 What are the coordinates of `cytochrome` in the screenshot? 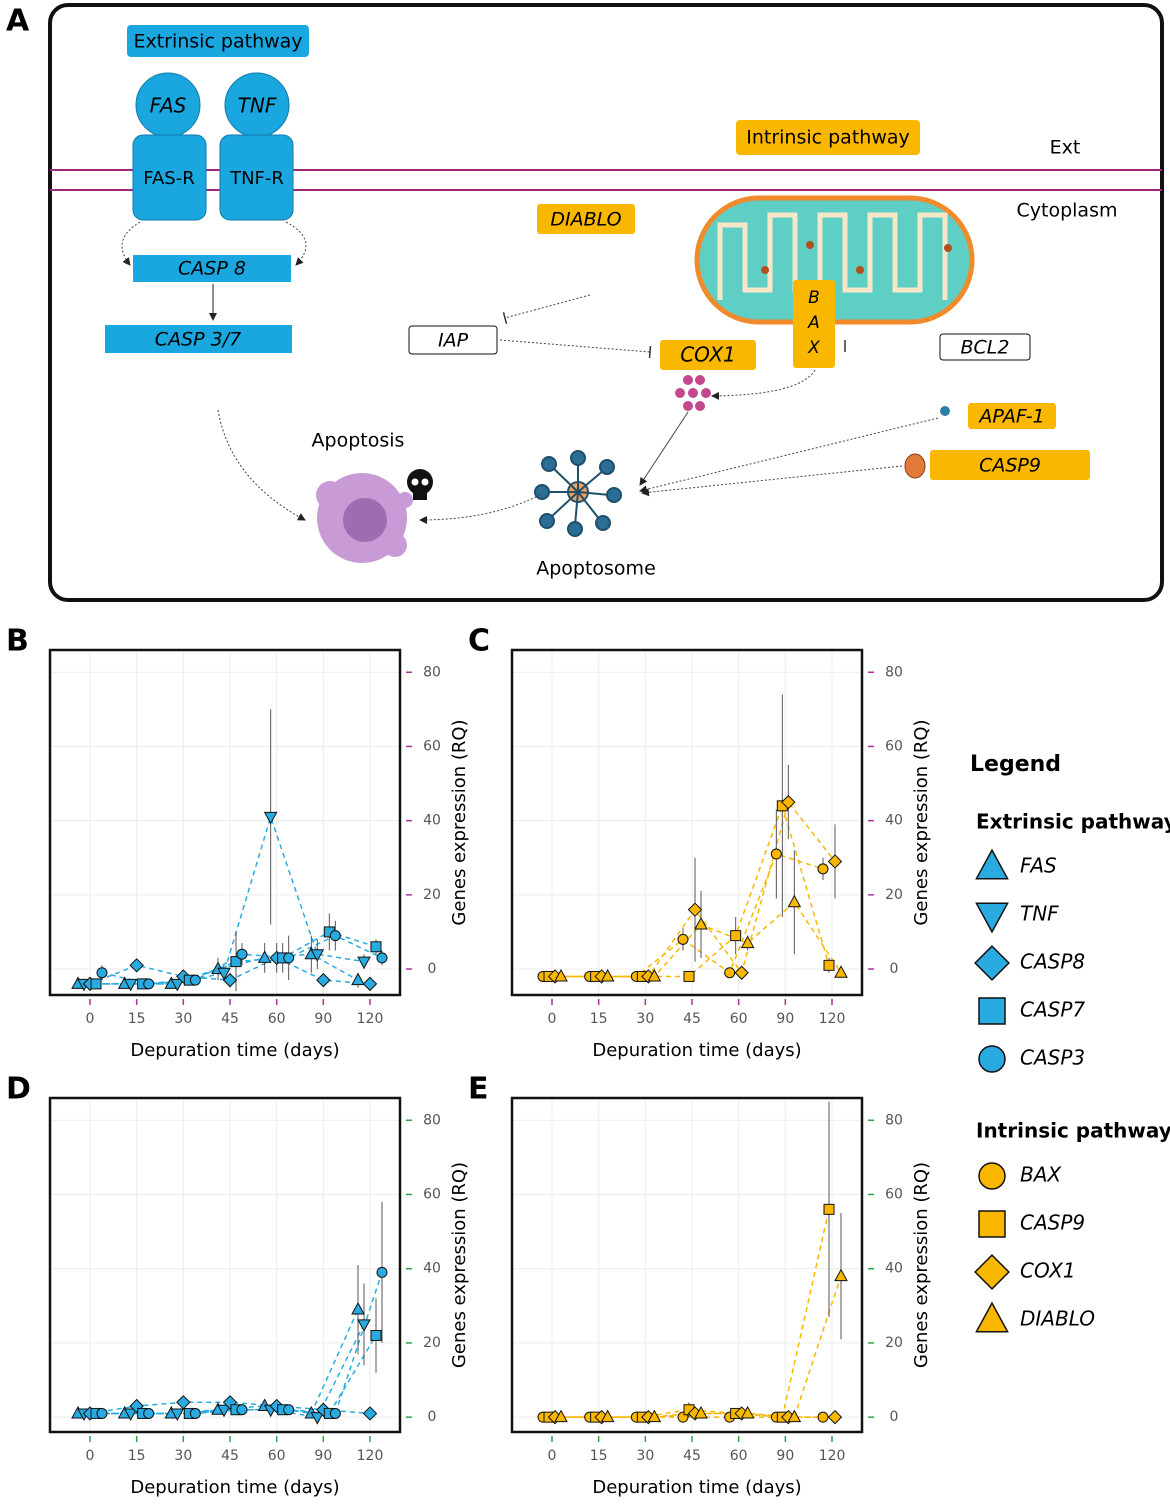 It's located at (693, 393).